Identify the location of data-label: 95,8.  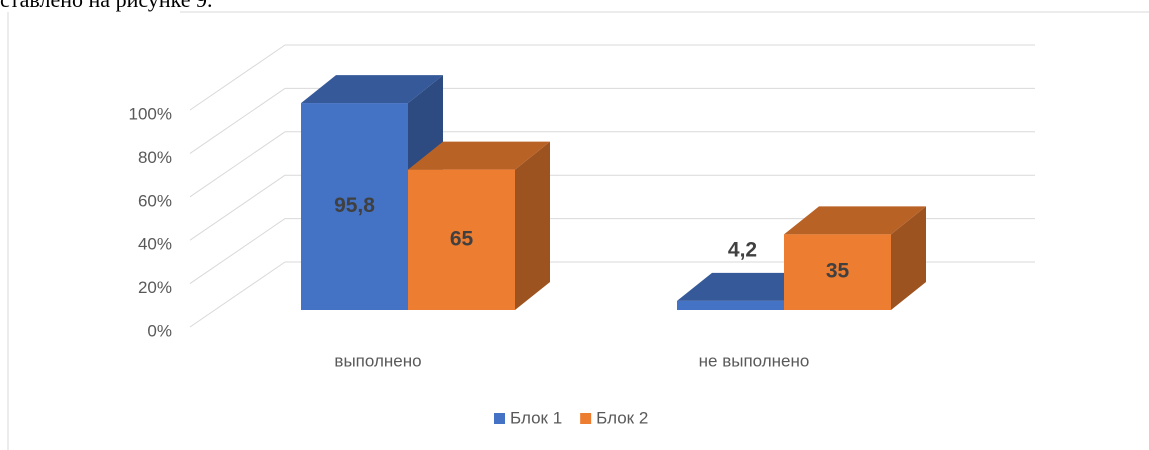
(354, 205).